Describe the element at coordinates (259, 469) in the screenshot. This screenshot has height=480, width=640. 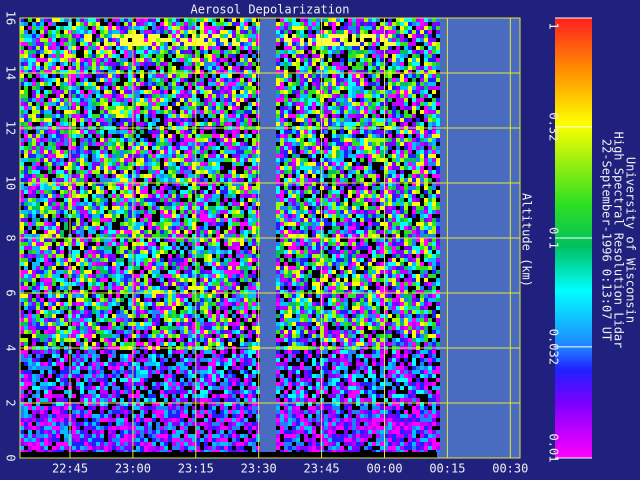
I see `x-tick-label: 23:30` at that location.